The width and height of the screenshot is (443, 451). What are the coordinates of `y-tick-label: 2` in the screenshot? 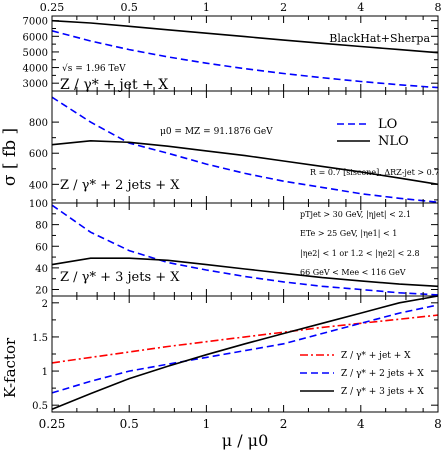 It's located at (45, 304).